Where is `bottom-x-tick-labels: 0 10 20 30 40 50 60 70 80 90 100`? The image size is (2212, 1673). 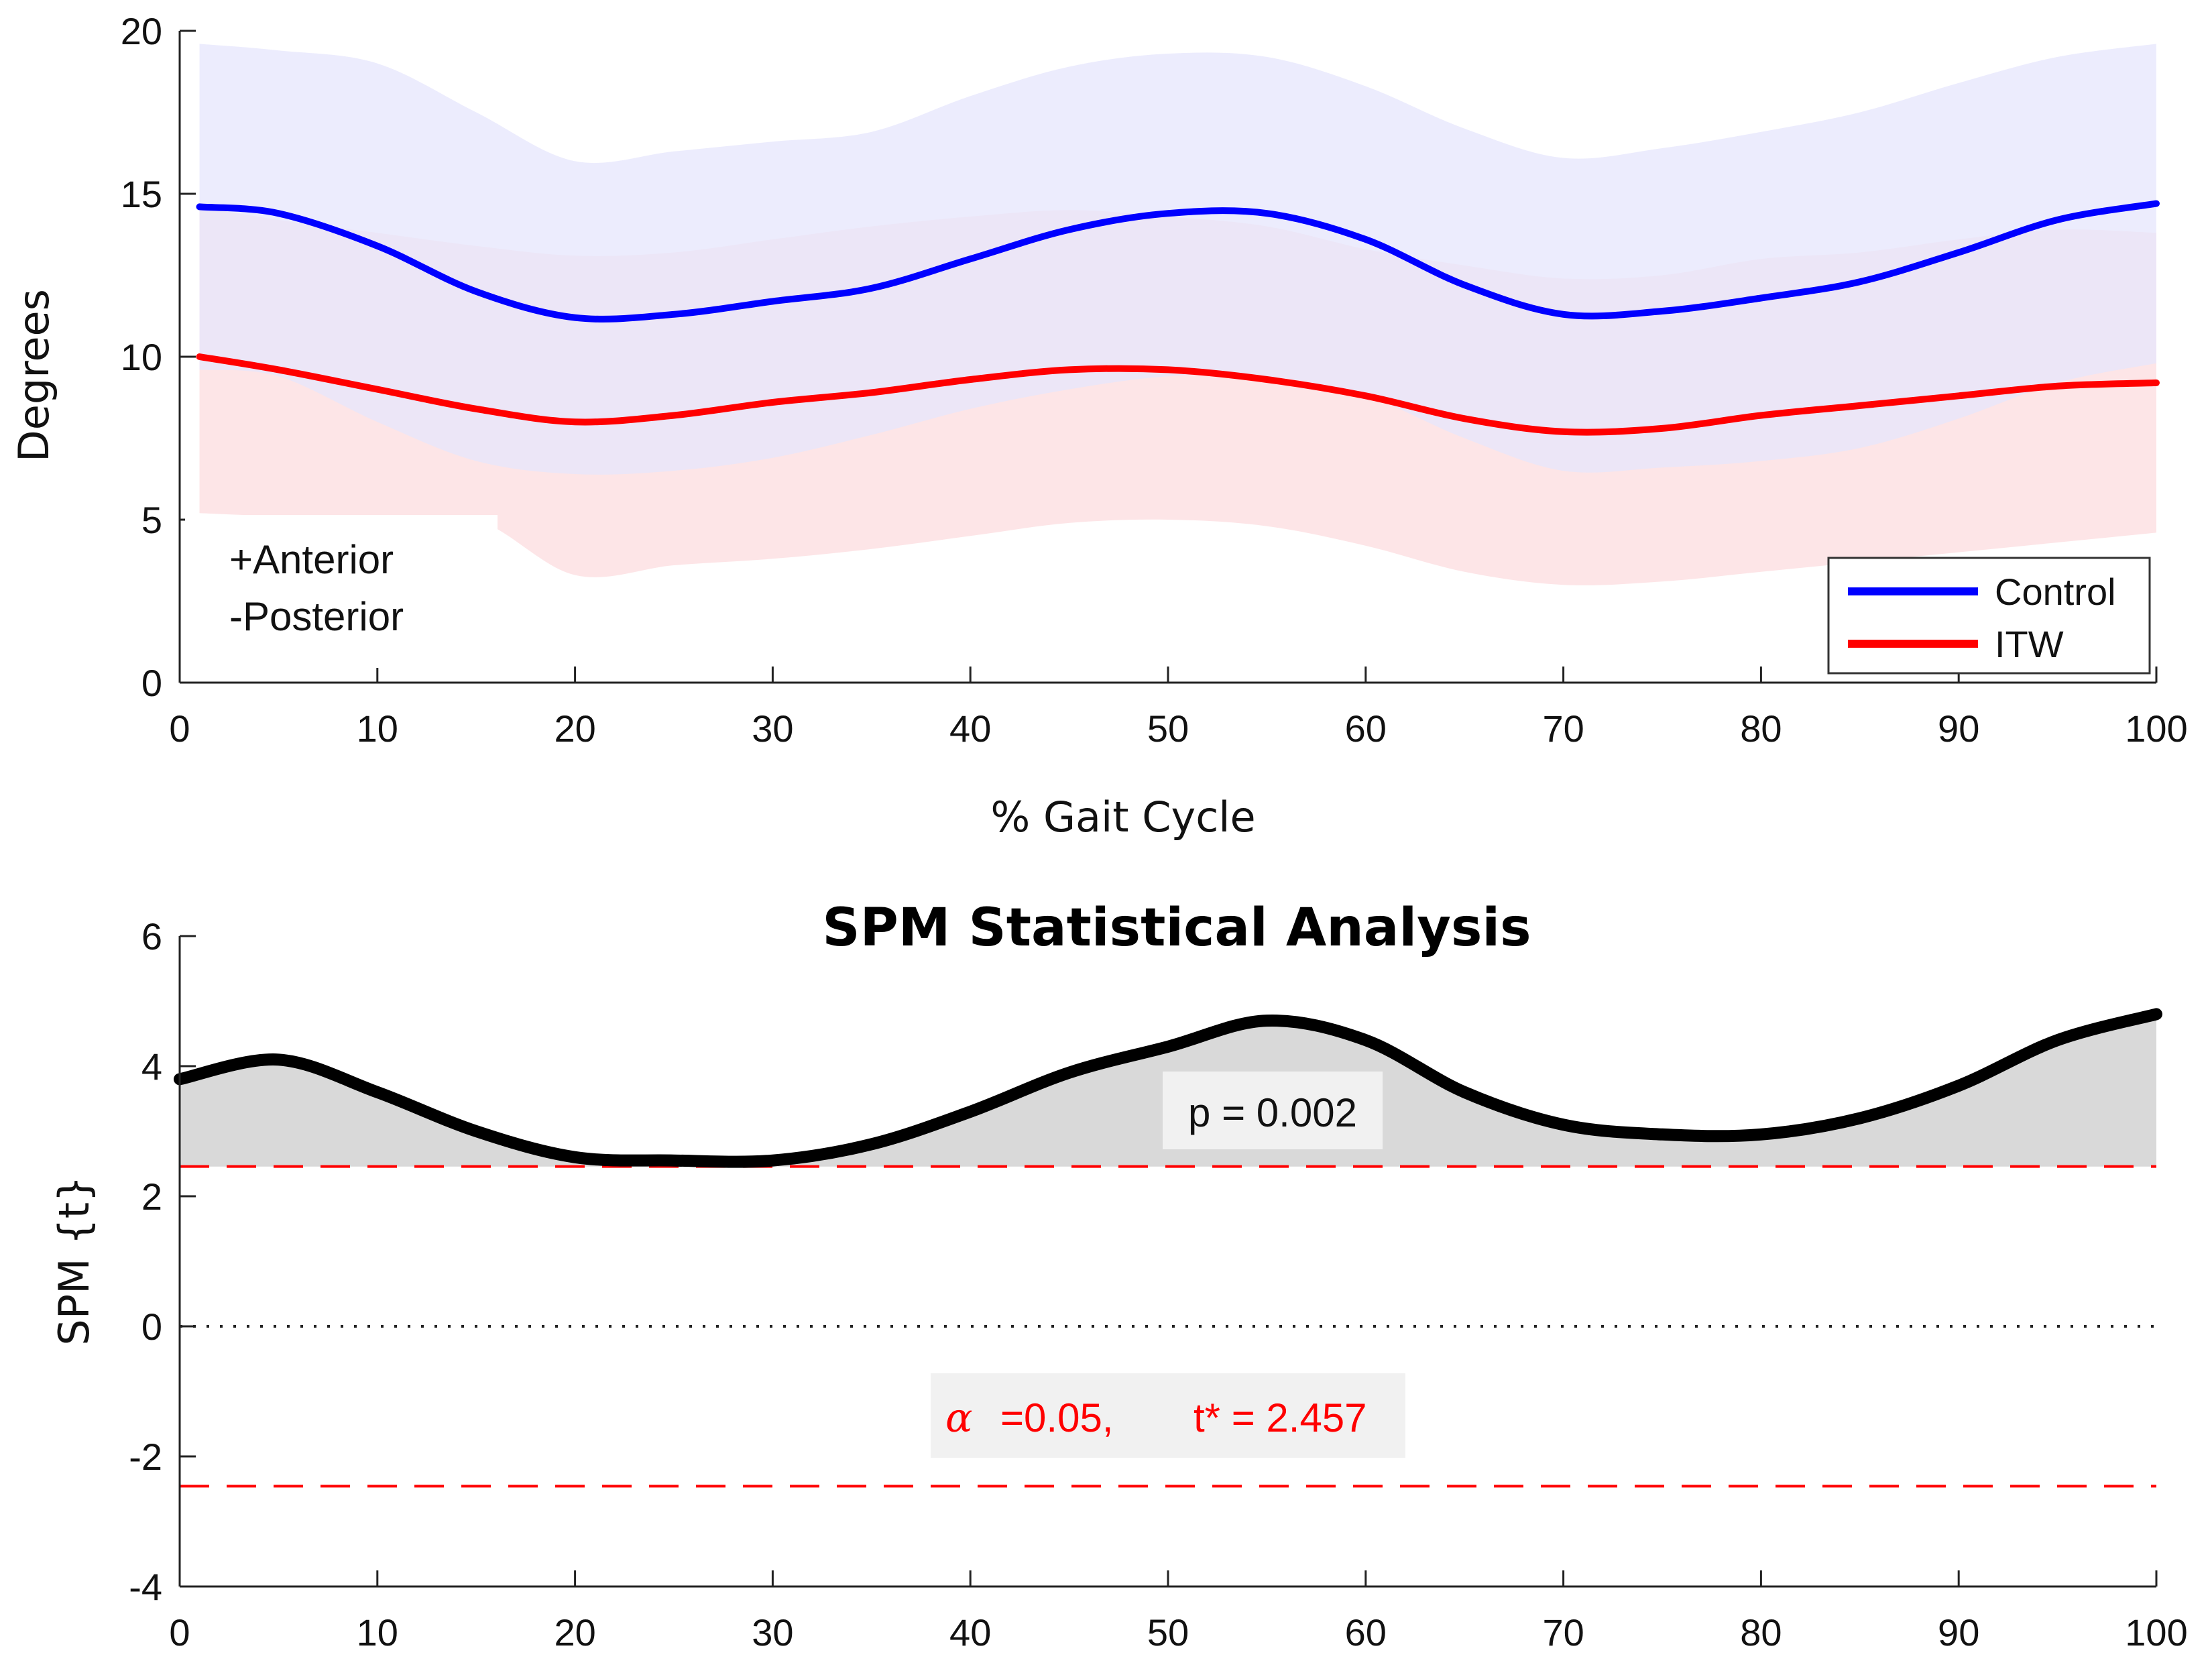 bottom-x-tick-labels: 0 10 20 30 40 50 60 70 80 90 100 is located at coordinates (1178, 1632).